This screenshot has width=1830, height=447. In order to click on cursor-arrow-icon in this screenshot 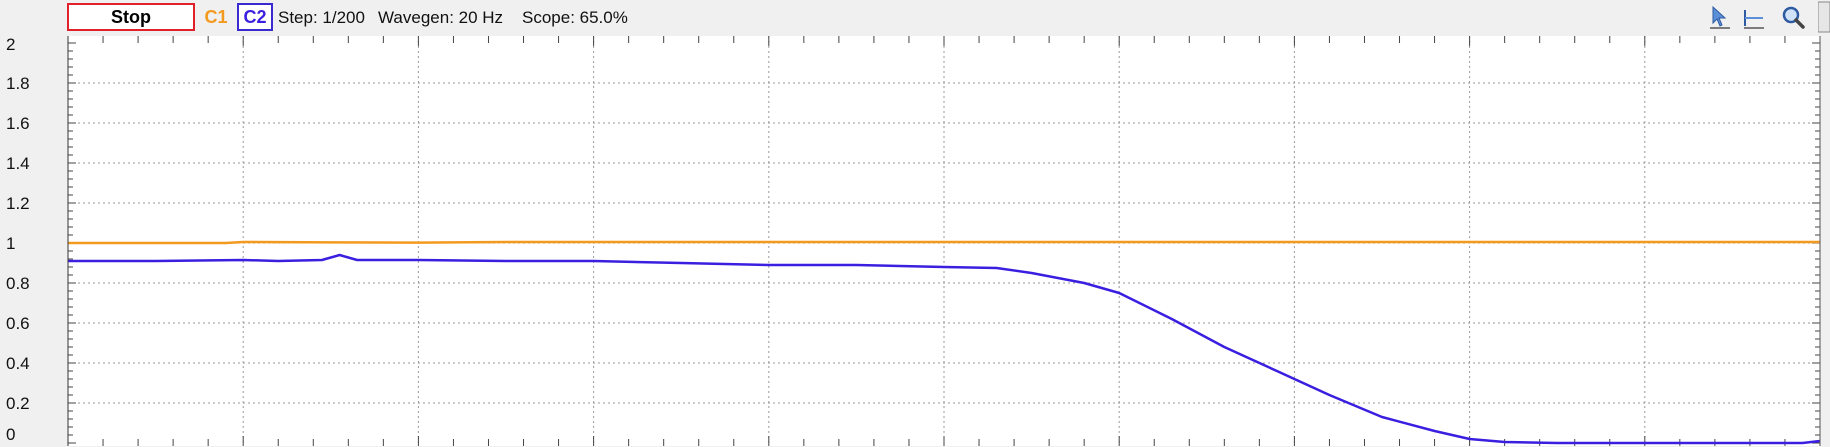, I will do `click(1720, 17)`.